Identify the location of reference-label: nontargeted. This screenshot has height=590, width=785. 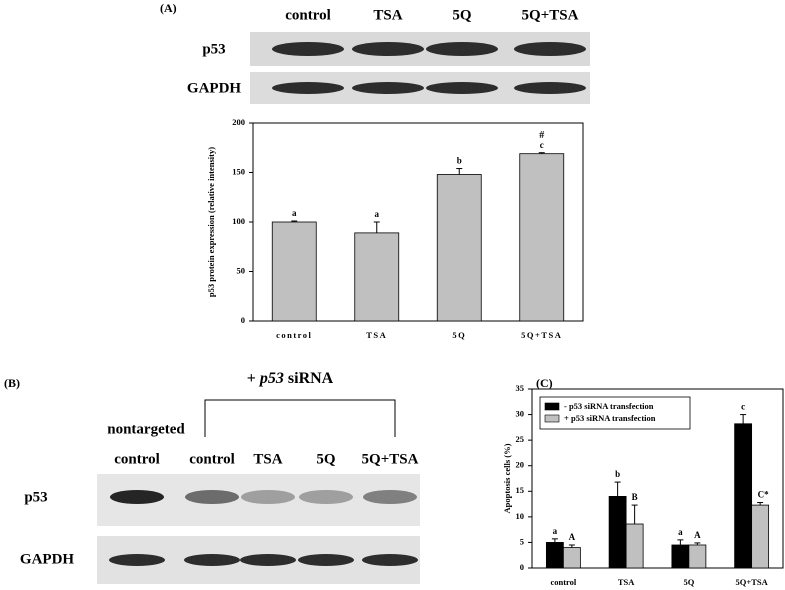
(146, 429).